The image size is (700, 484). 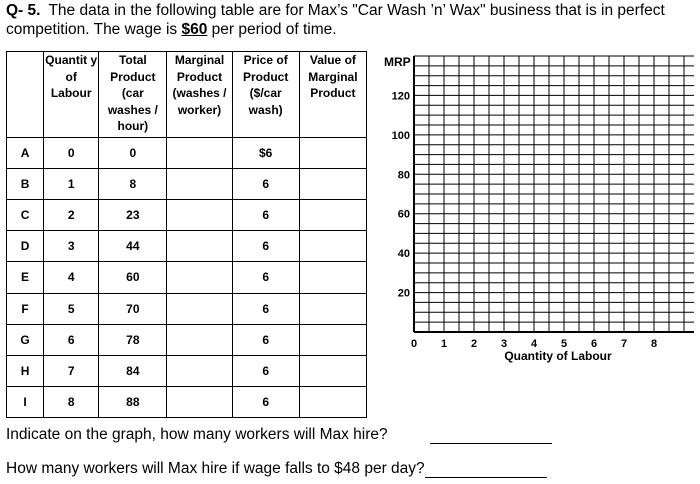 I want to click on header-blank, so click(x=25, y=94).